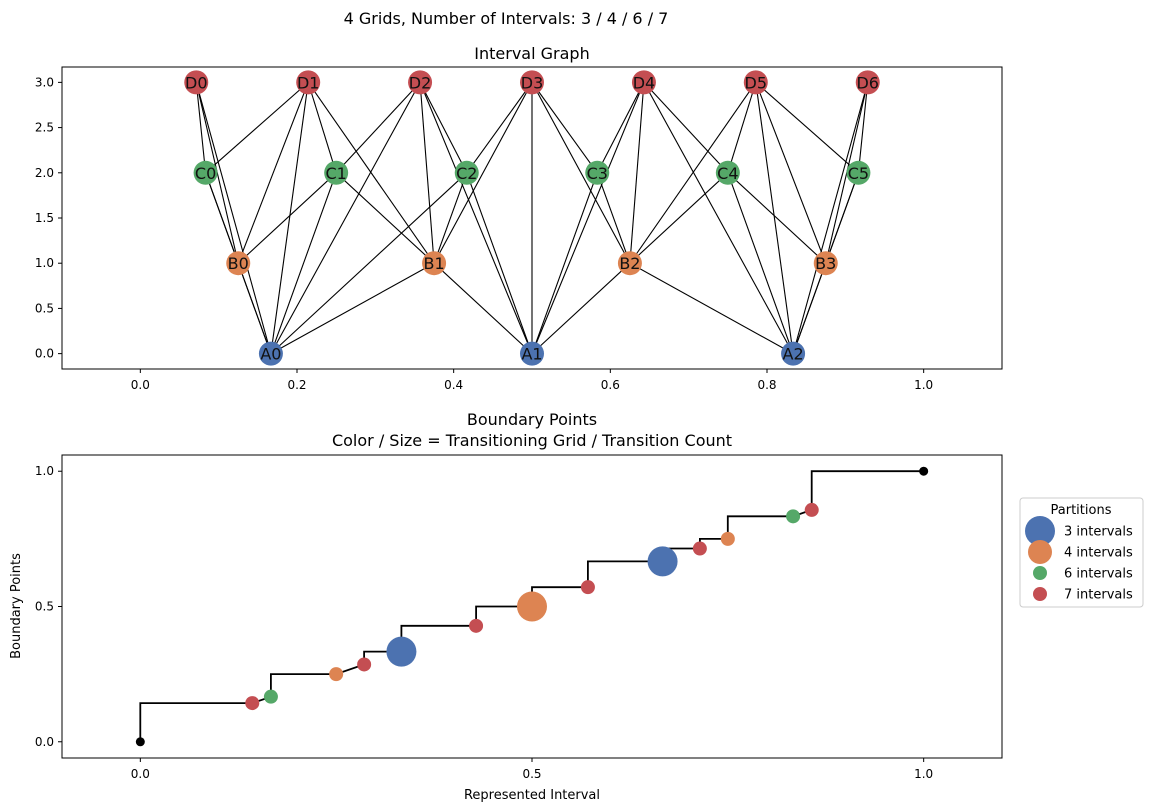  What do you see at coordinates (352, 308) in the screenshot?
I see `graph-edge-A0-B1` at bounding box center [352, 308].